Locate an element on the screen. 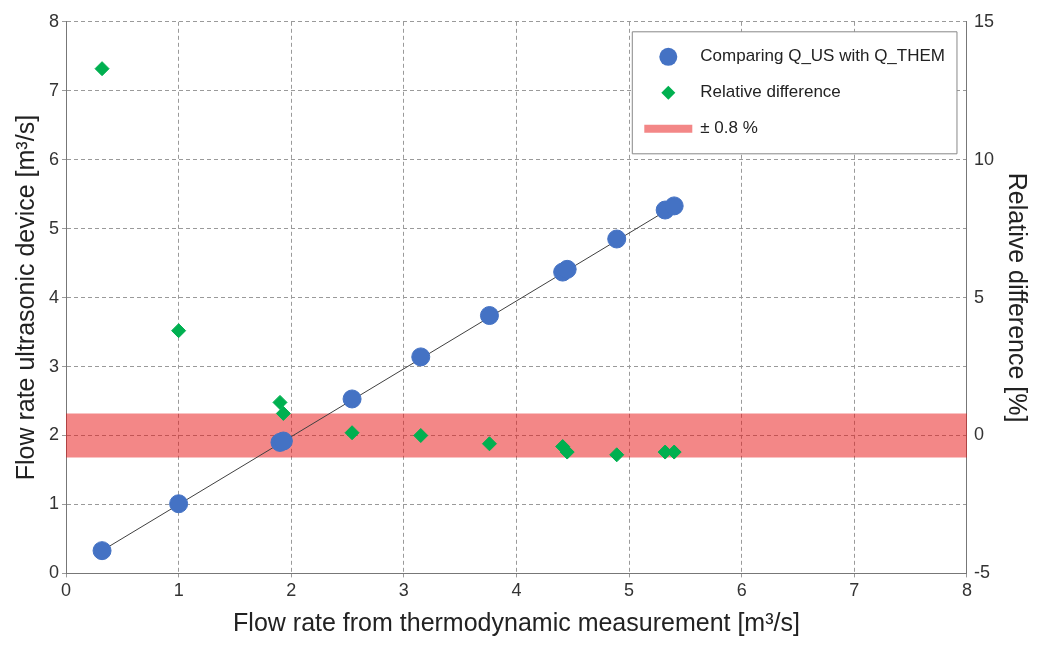 The image size is (1051, 649). y-tick-label: 5 is located at coordinates (54, 227).